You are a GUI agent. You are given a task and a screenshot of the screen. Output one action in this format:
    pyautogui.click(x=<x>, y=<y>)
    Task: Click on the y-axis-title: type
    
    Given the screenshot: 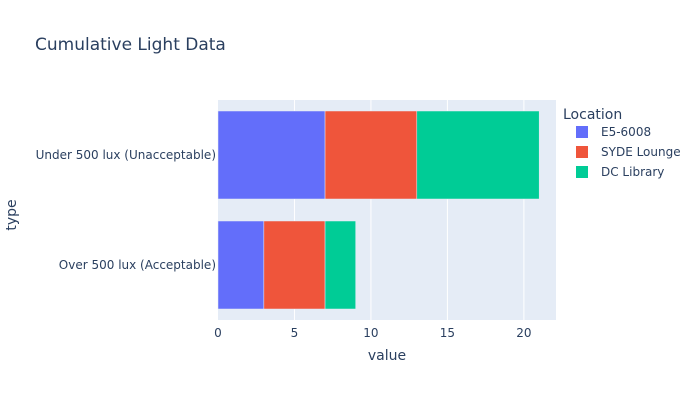 What is the action you would take?
    pyautogui.click(x=12, y=214)
    